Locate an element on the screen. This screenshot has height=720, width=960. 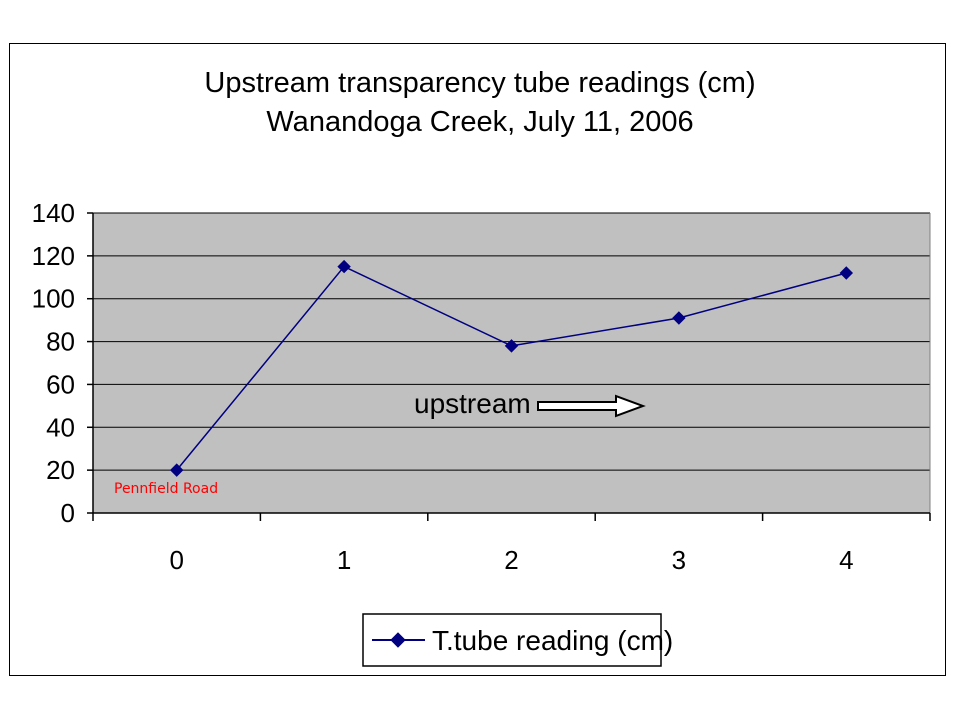
y-tick-label: 120 is located at coordinates (53, 256).